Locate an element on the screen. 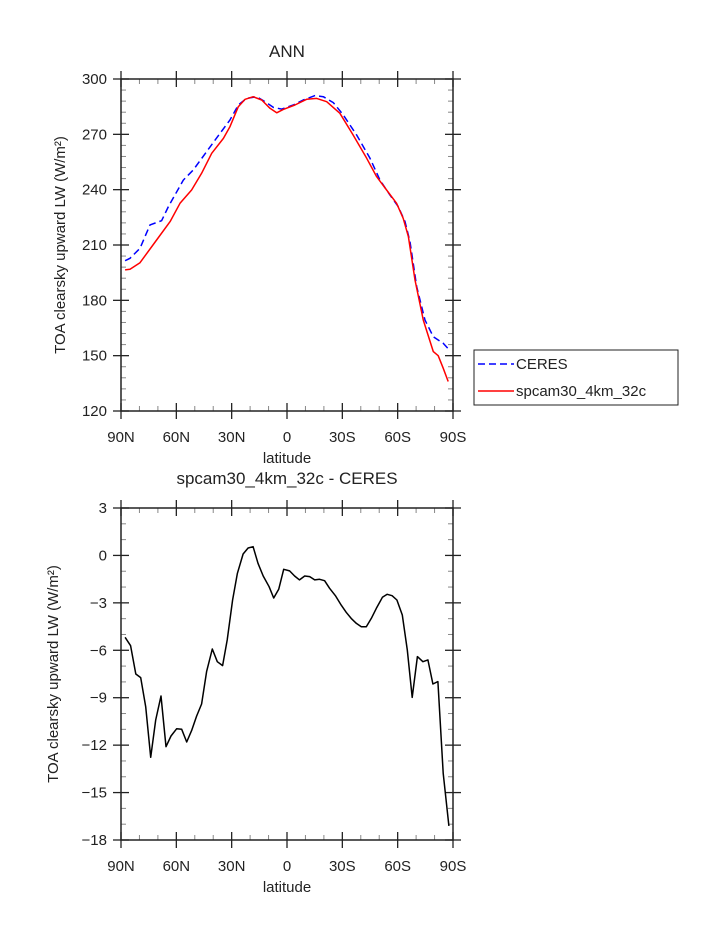 The height and width of the screenshot is (935, 723). y-tick-label: 0 is located at coordinates (103, 555).